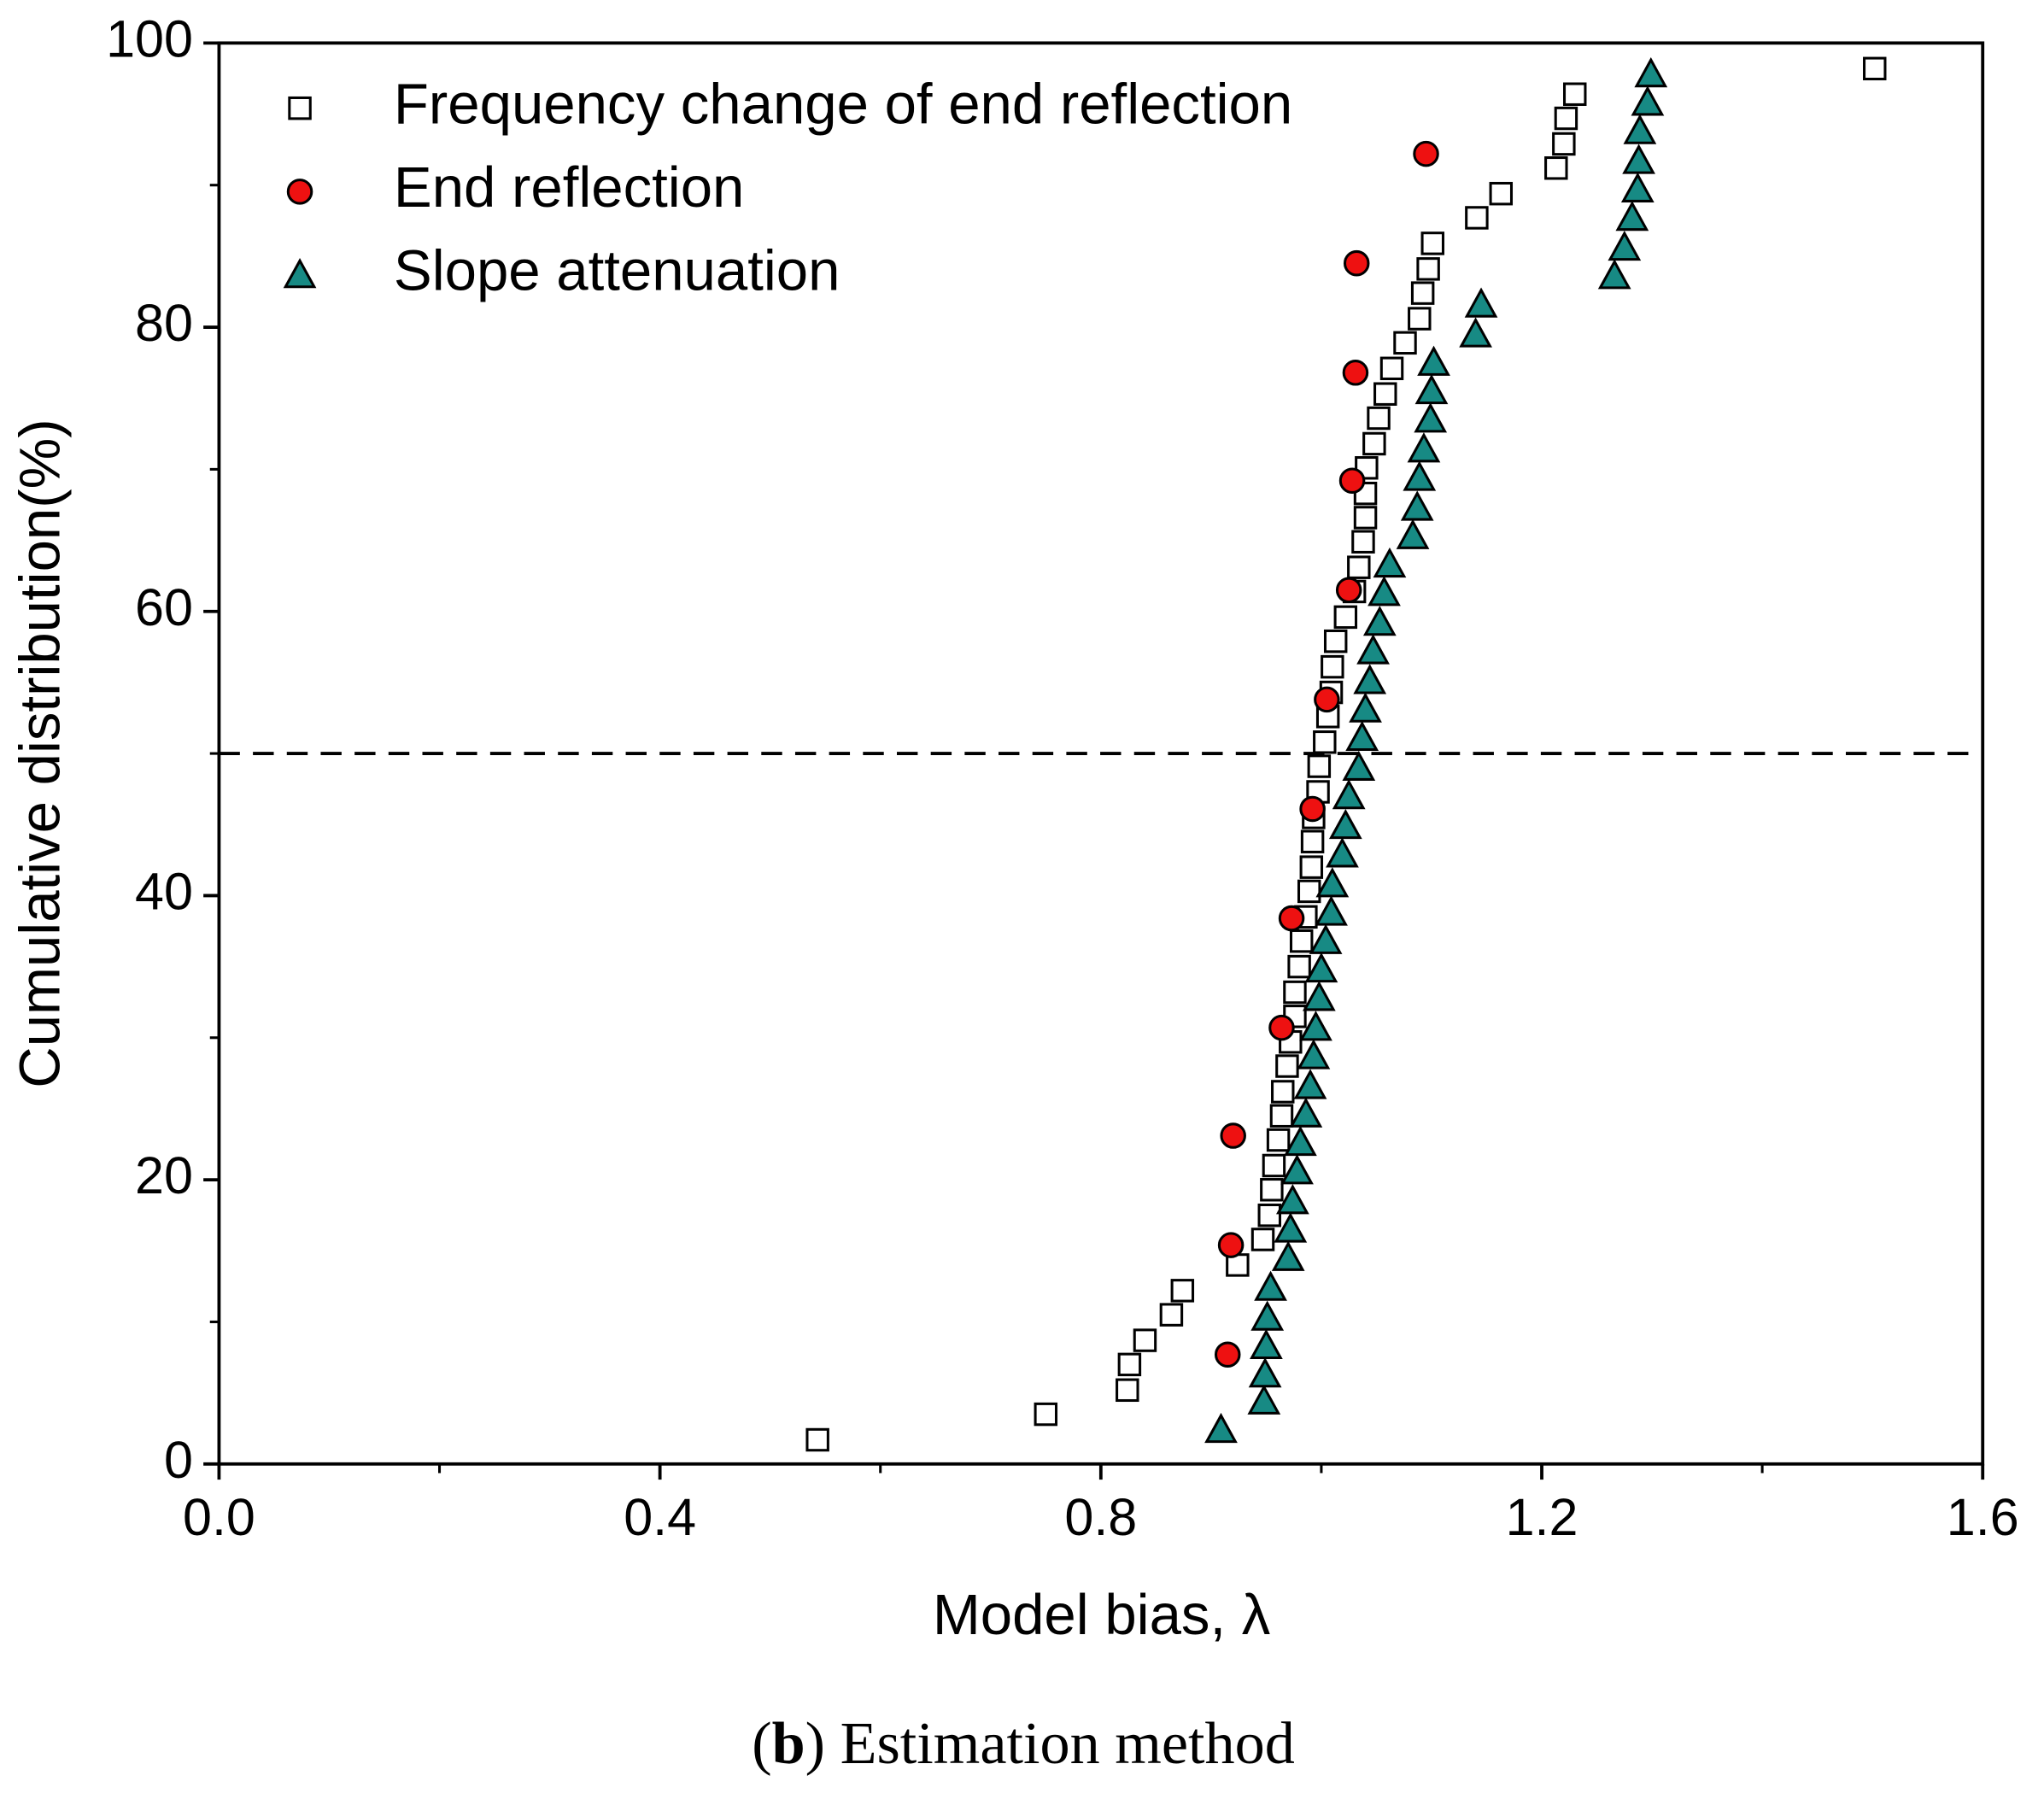 The image size is (2044, 1799). What do you see at coordinates (1983, 1517) in the screenshot?
I see `x-tick-label: 1.6` at bounding box center [1983, 1517].